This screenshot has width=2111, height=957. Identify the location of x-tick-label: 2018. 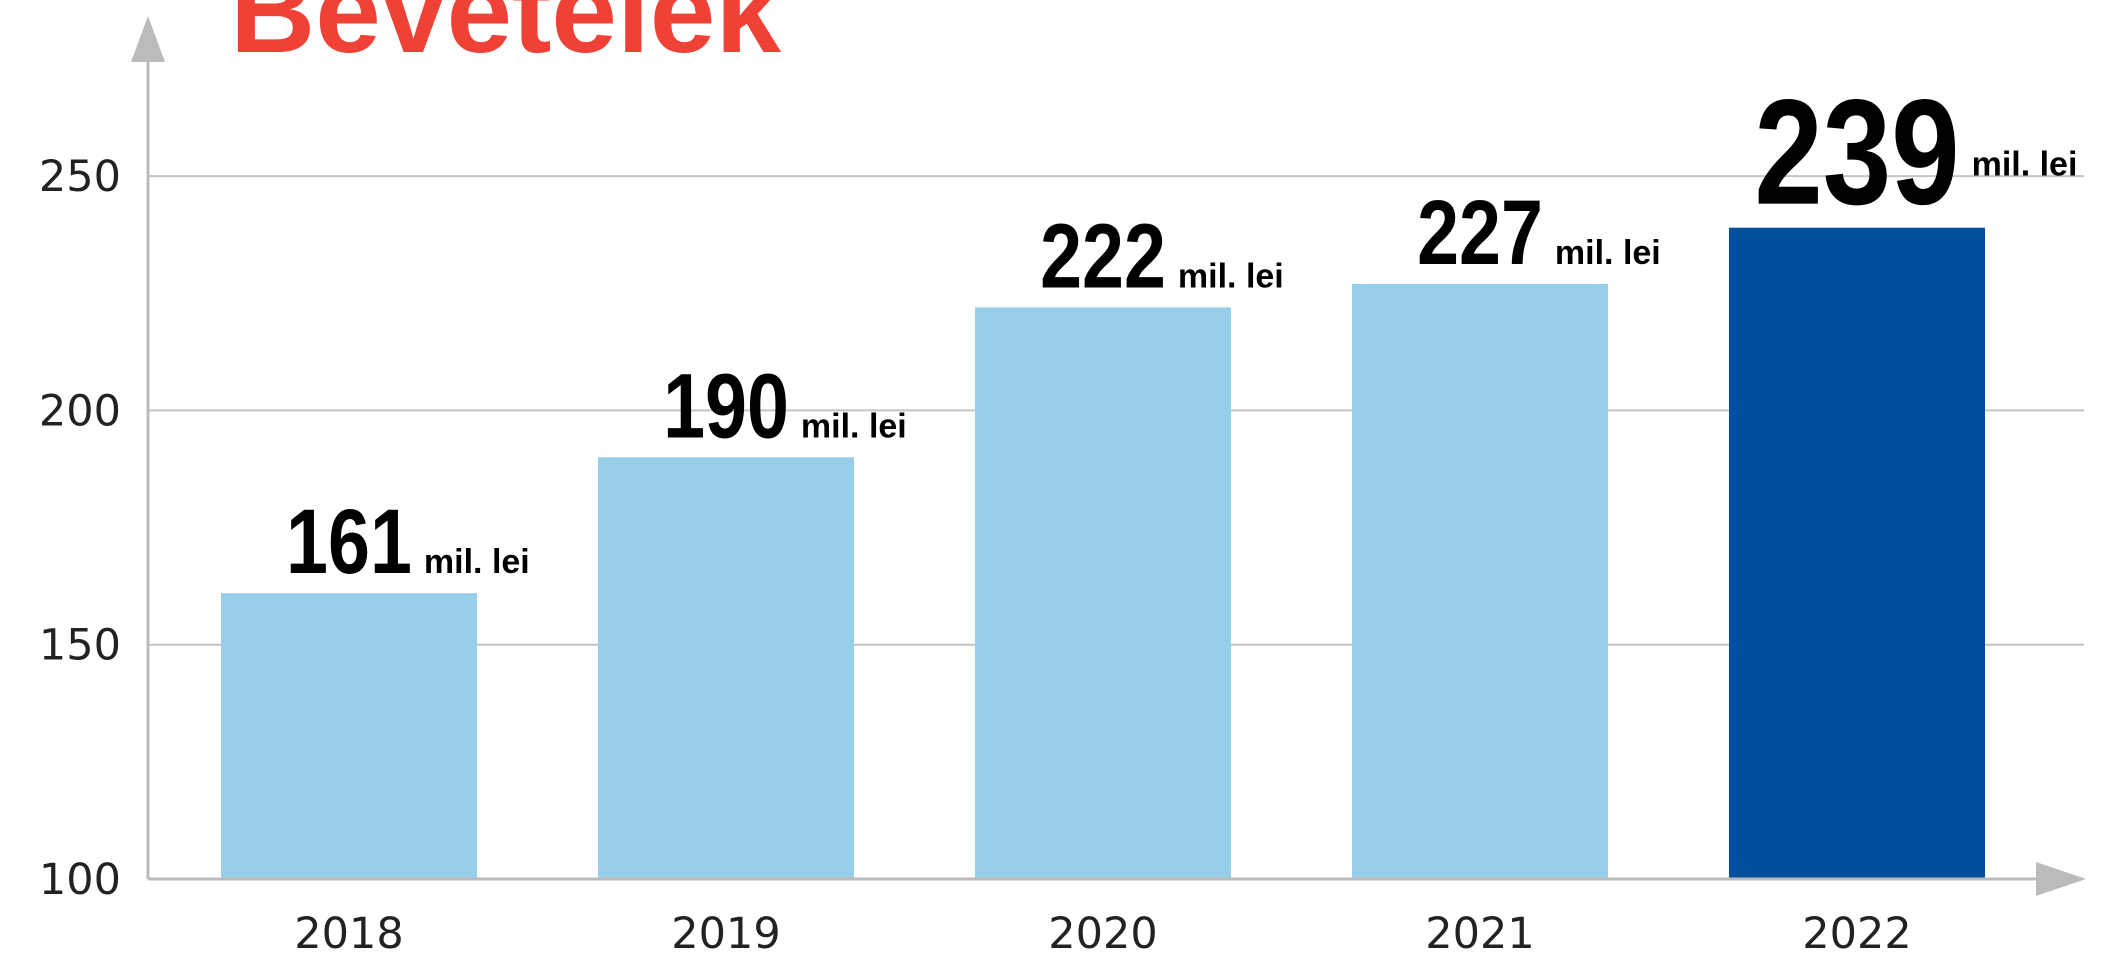
(348, 933).